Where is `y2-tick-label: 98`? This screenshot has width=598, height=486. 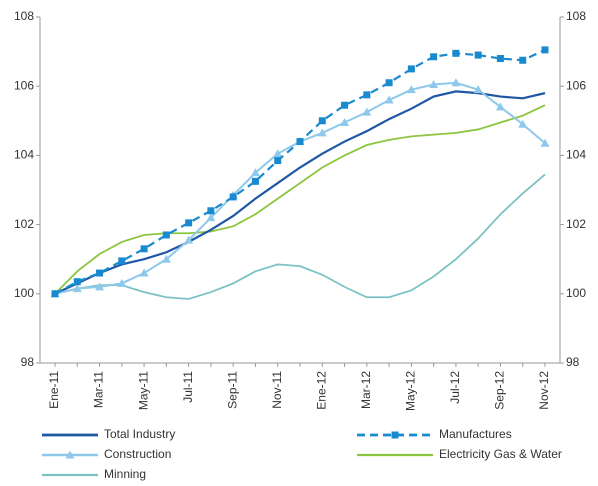 y2-tick-label: 98 is located at coordinates (573, 362).